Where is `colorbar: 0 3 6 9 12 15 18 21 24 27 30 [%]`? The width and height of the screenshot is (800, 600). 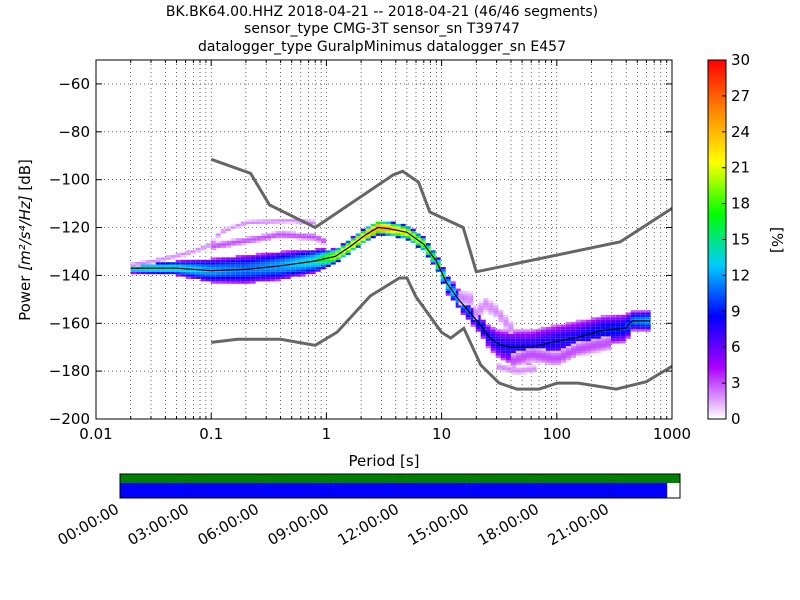
colorbar: 0 3 6 9 12 15 18 21 24 27 30 [%] is located at coordinates (746, 239).